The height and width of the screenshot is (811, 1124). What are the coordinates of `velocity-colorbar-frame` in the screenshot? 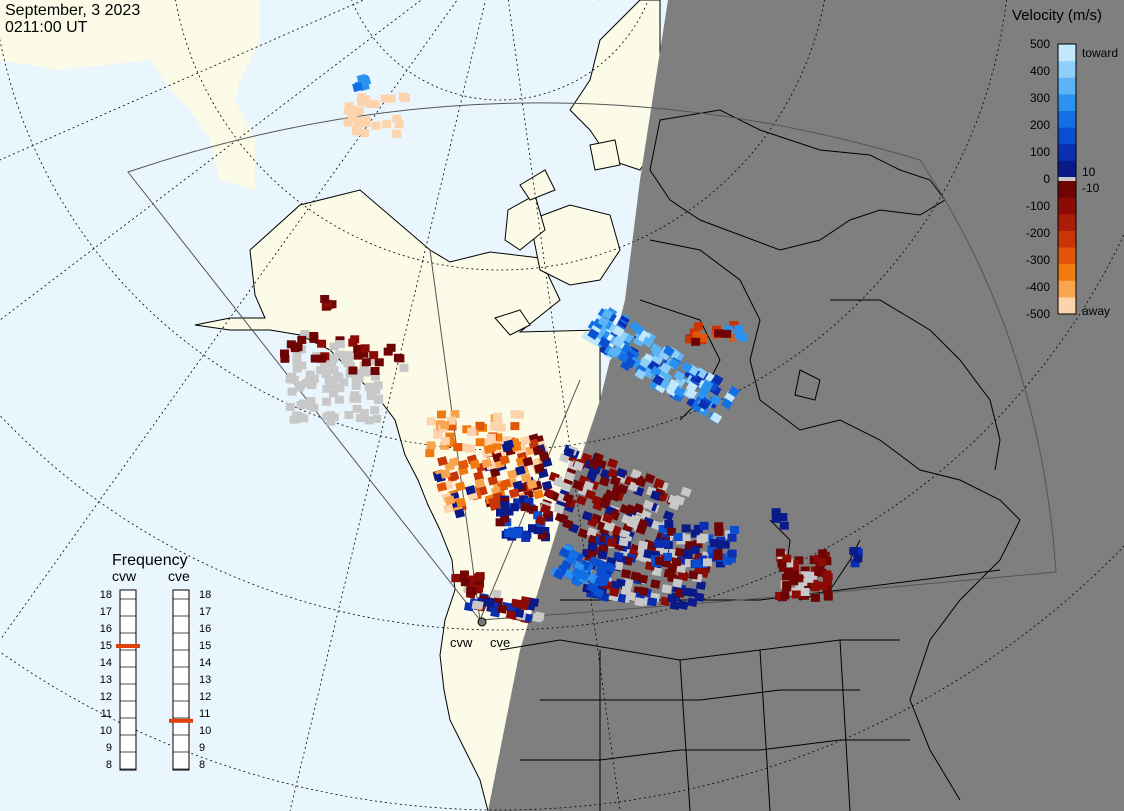 It's located at (1067, 179).